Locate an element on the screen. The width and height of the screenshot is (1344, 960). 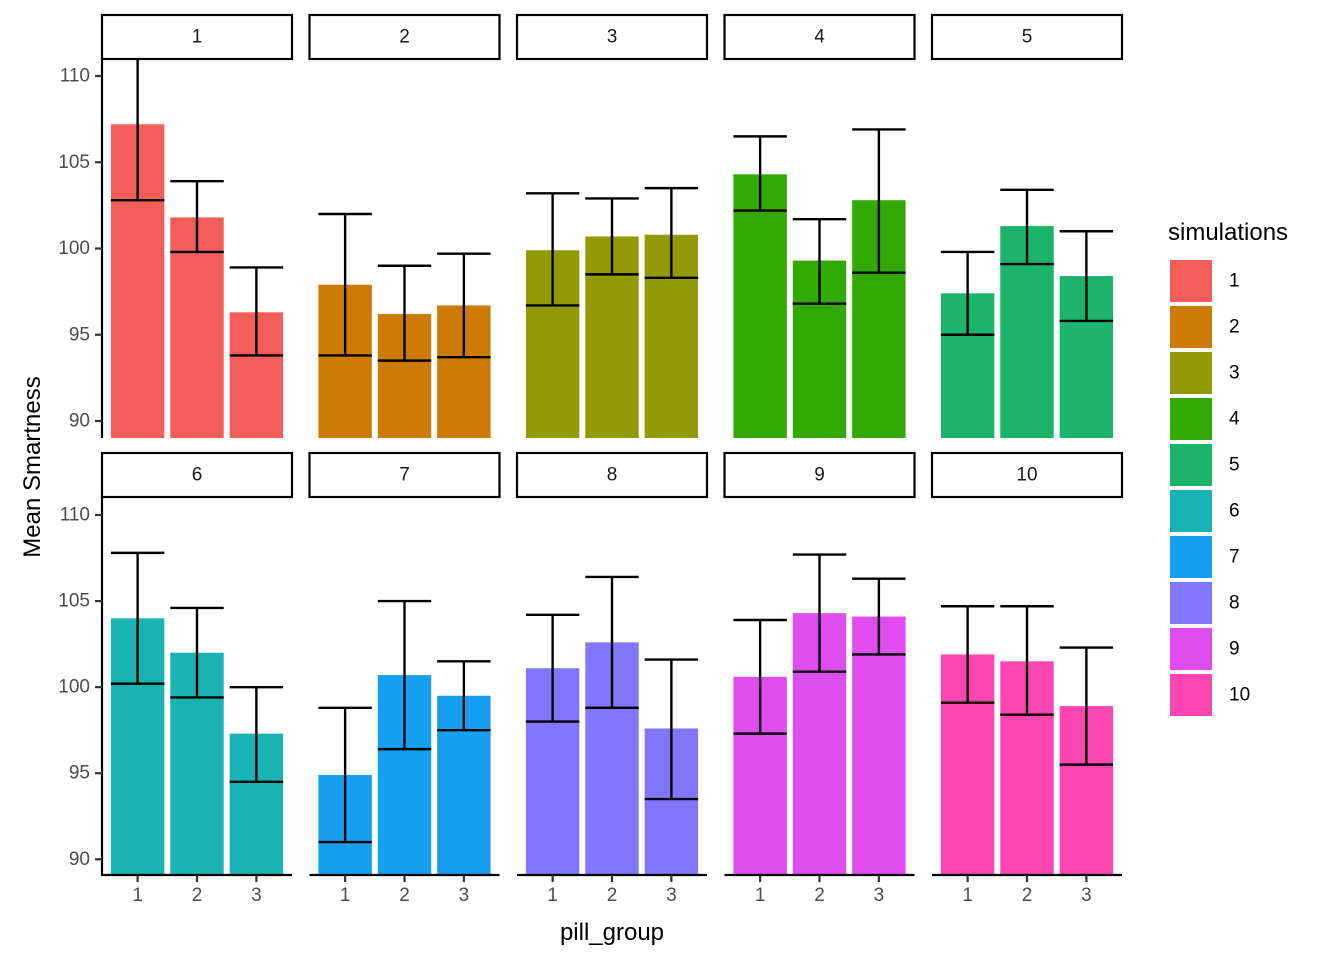
facet-strip-label: 4 is located at coordinates (819, 37).